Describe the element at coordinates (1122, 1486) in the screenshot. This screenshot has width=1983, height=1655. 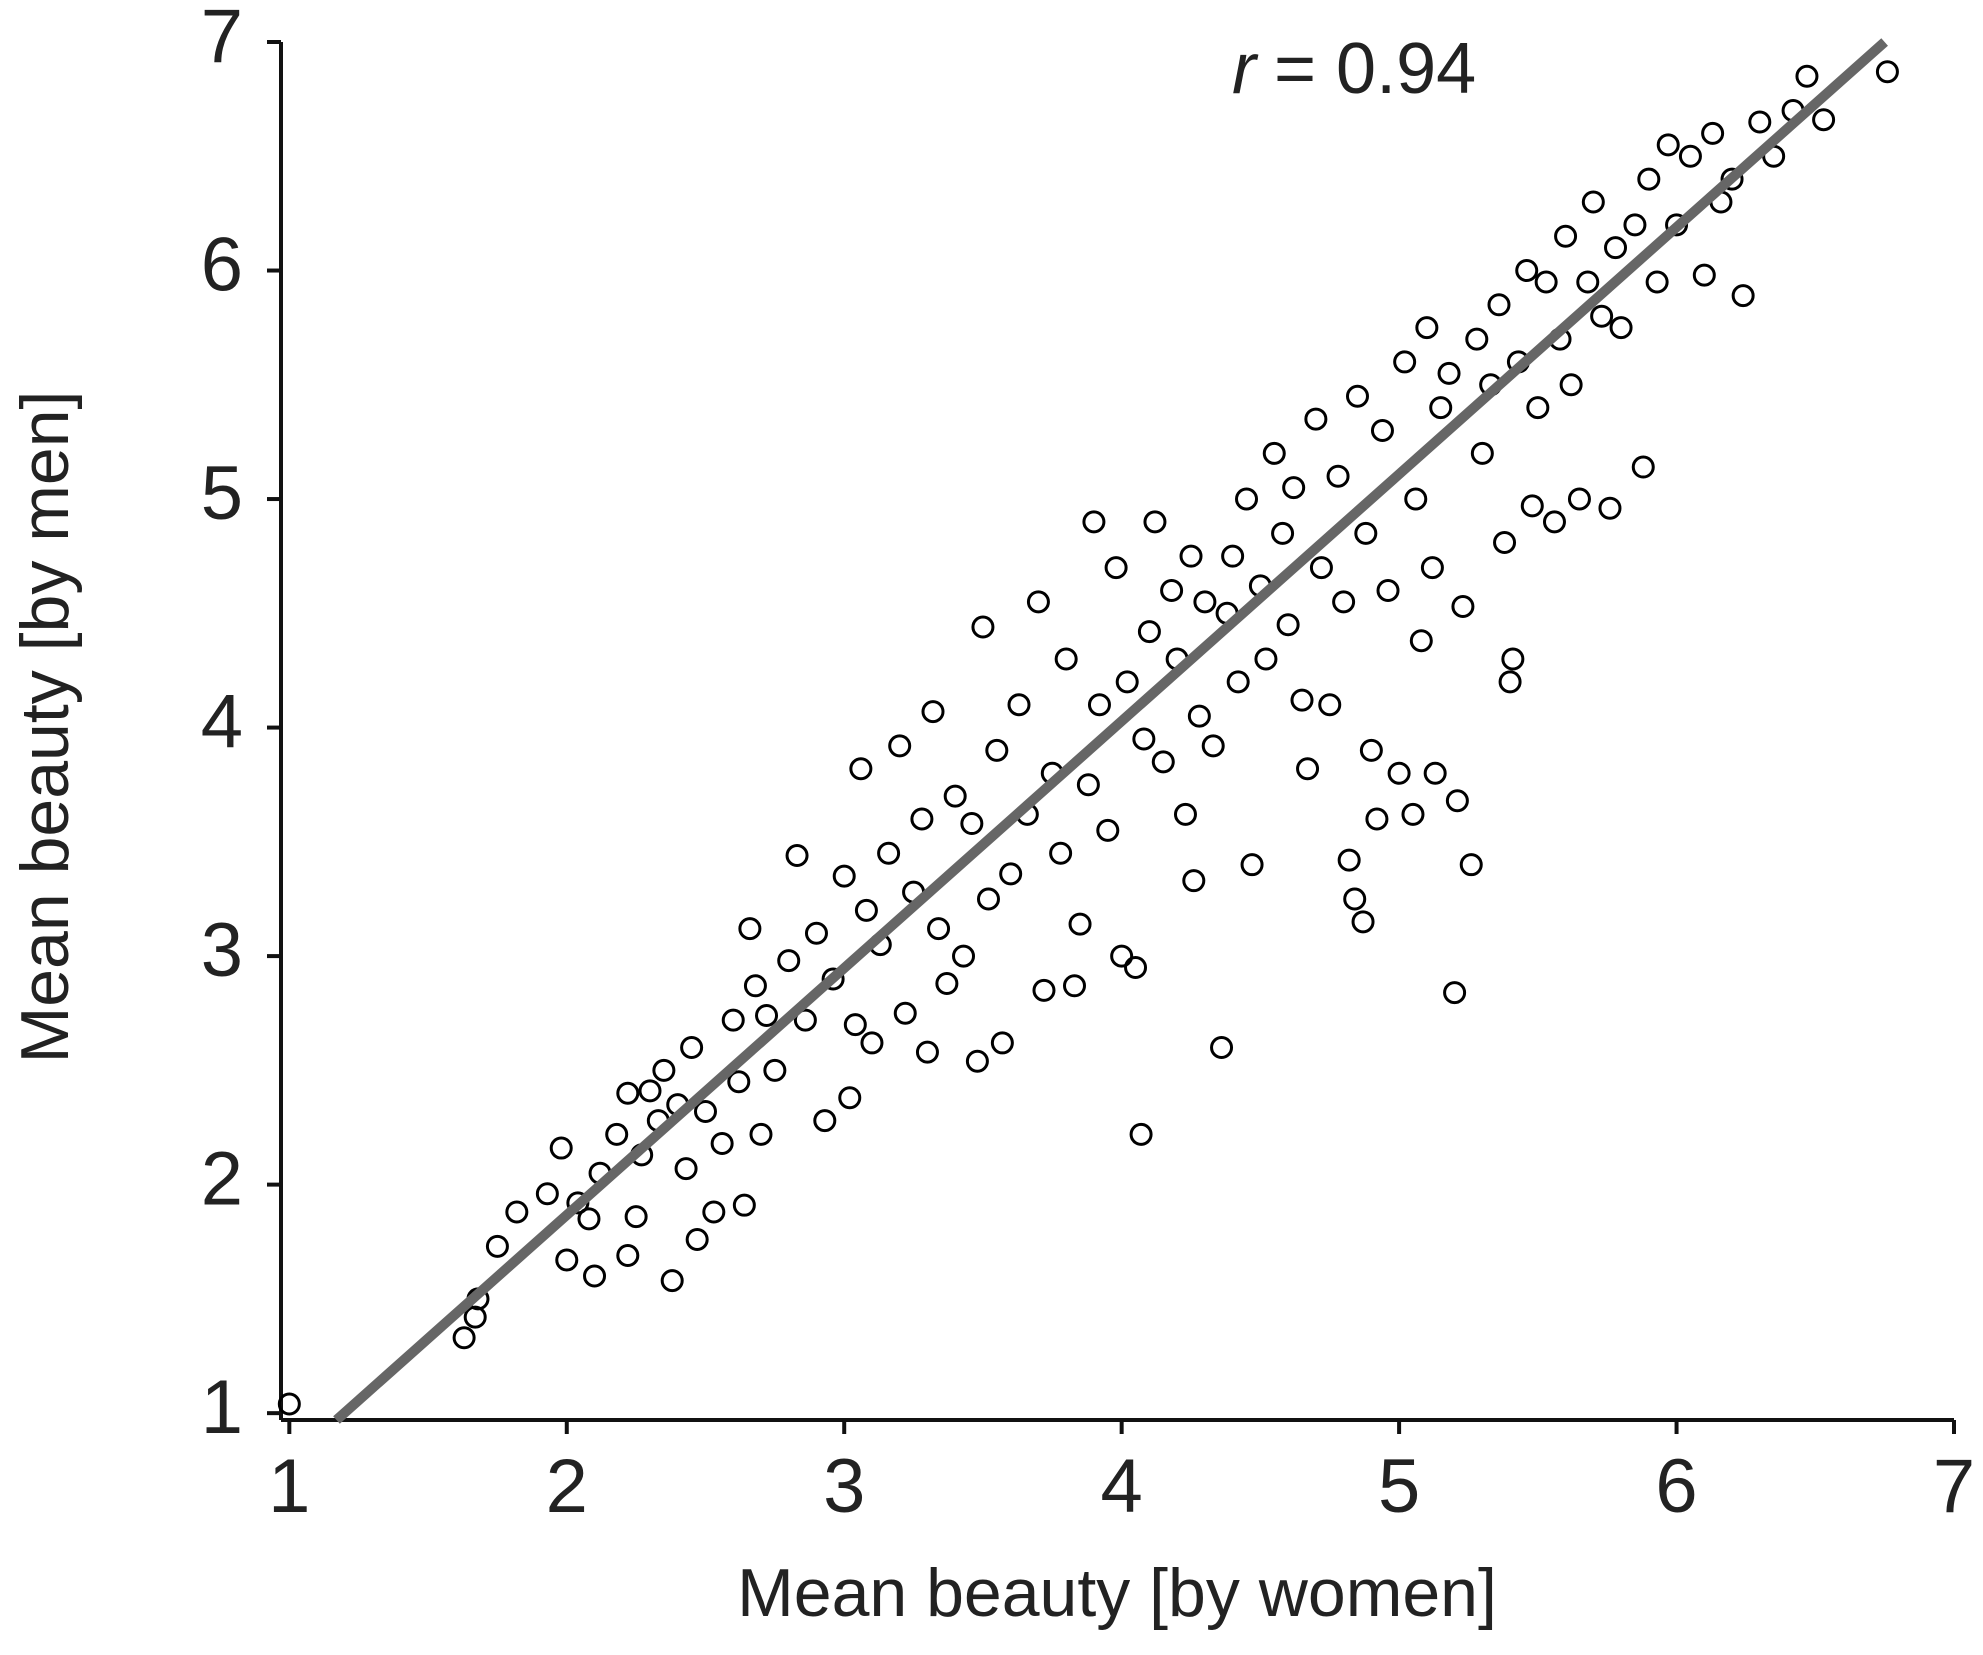
I see `x-tick-label: 4` at that location.